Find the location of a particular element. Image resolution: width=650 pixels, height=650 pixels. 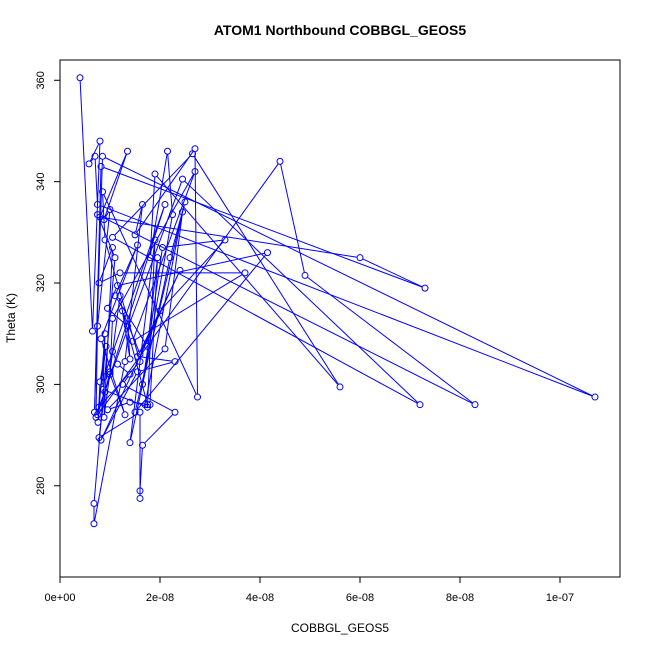

x-tick-label: 6e-08 is located at coordinates (360, 598).